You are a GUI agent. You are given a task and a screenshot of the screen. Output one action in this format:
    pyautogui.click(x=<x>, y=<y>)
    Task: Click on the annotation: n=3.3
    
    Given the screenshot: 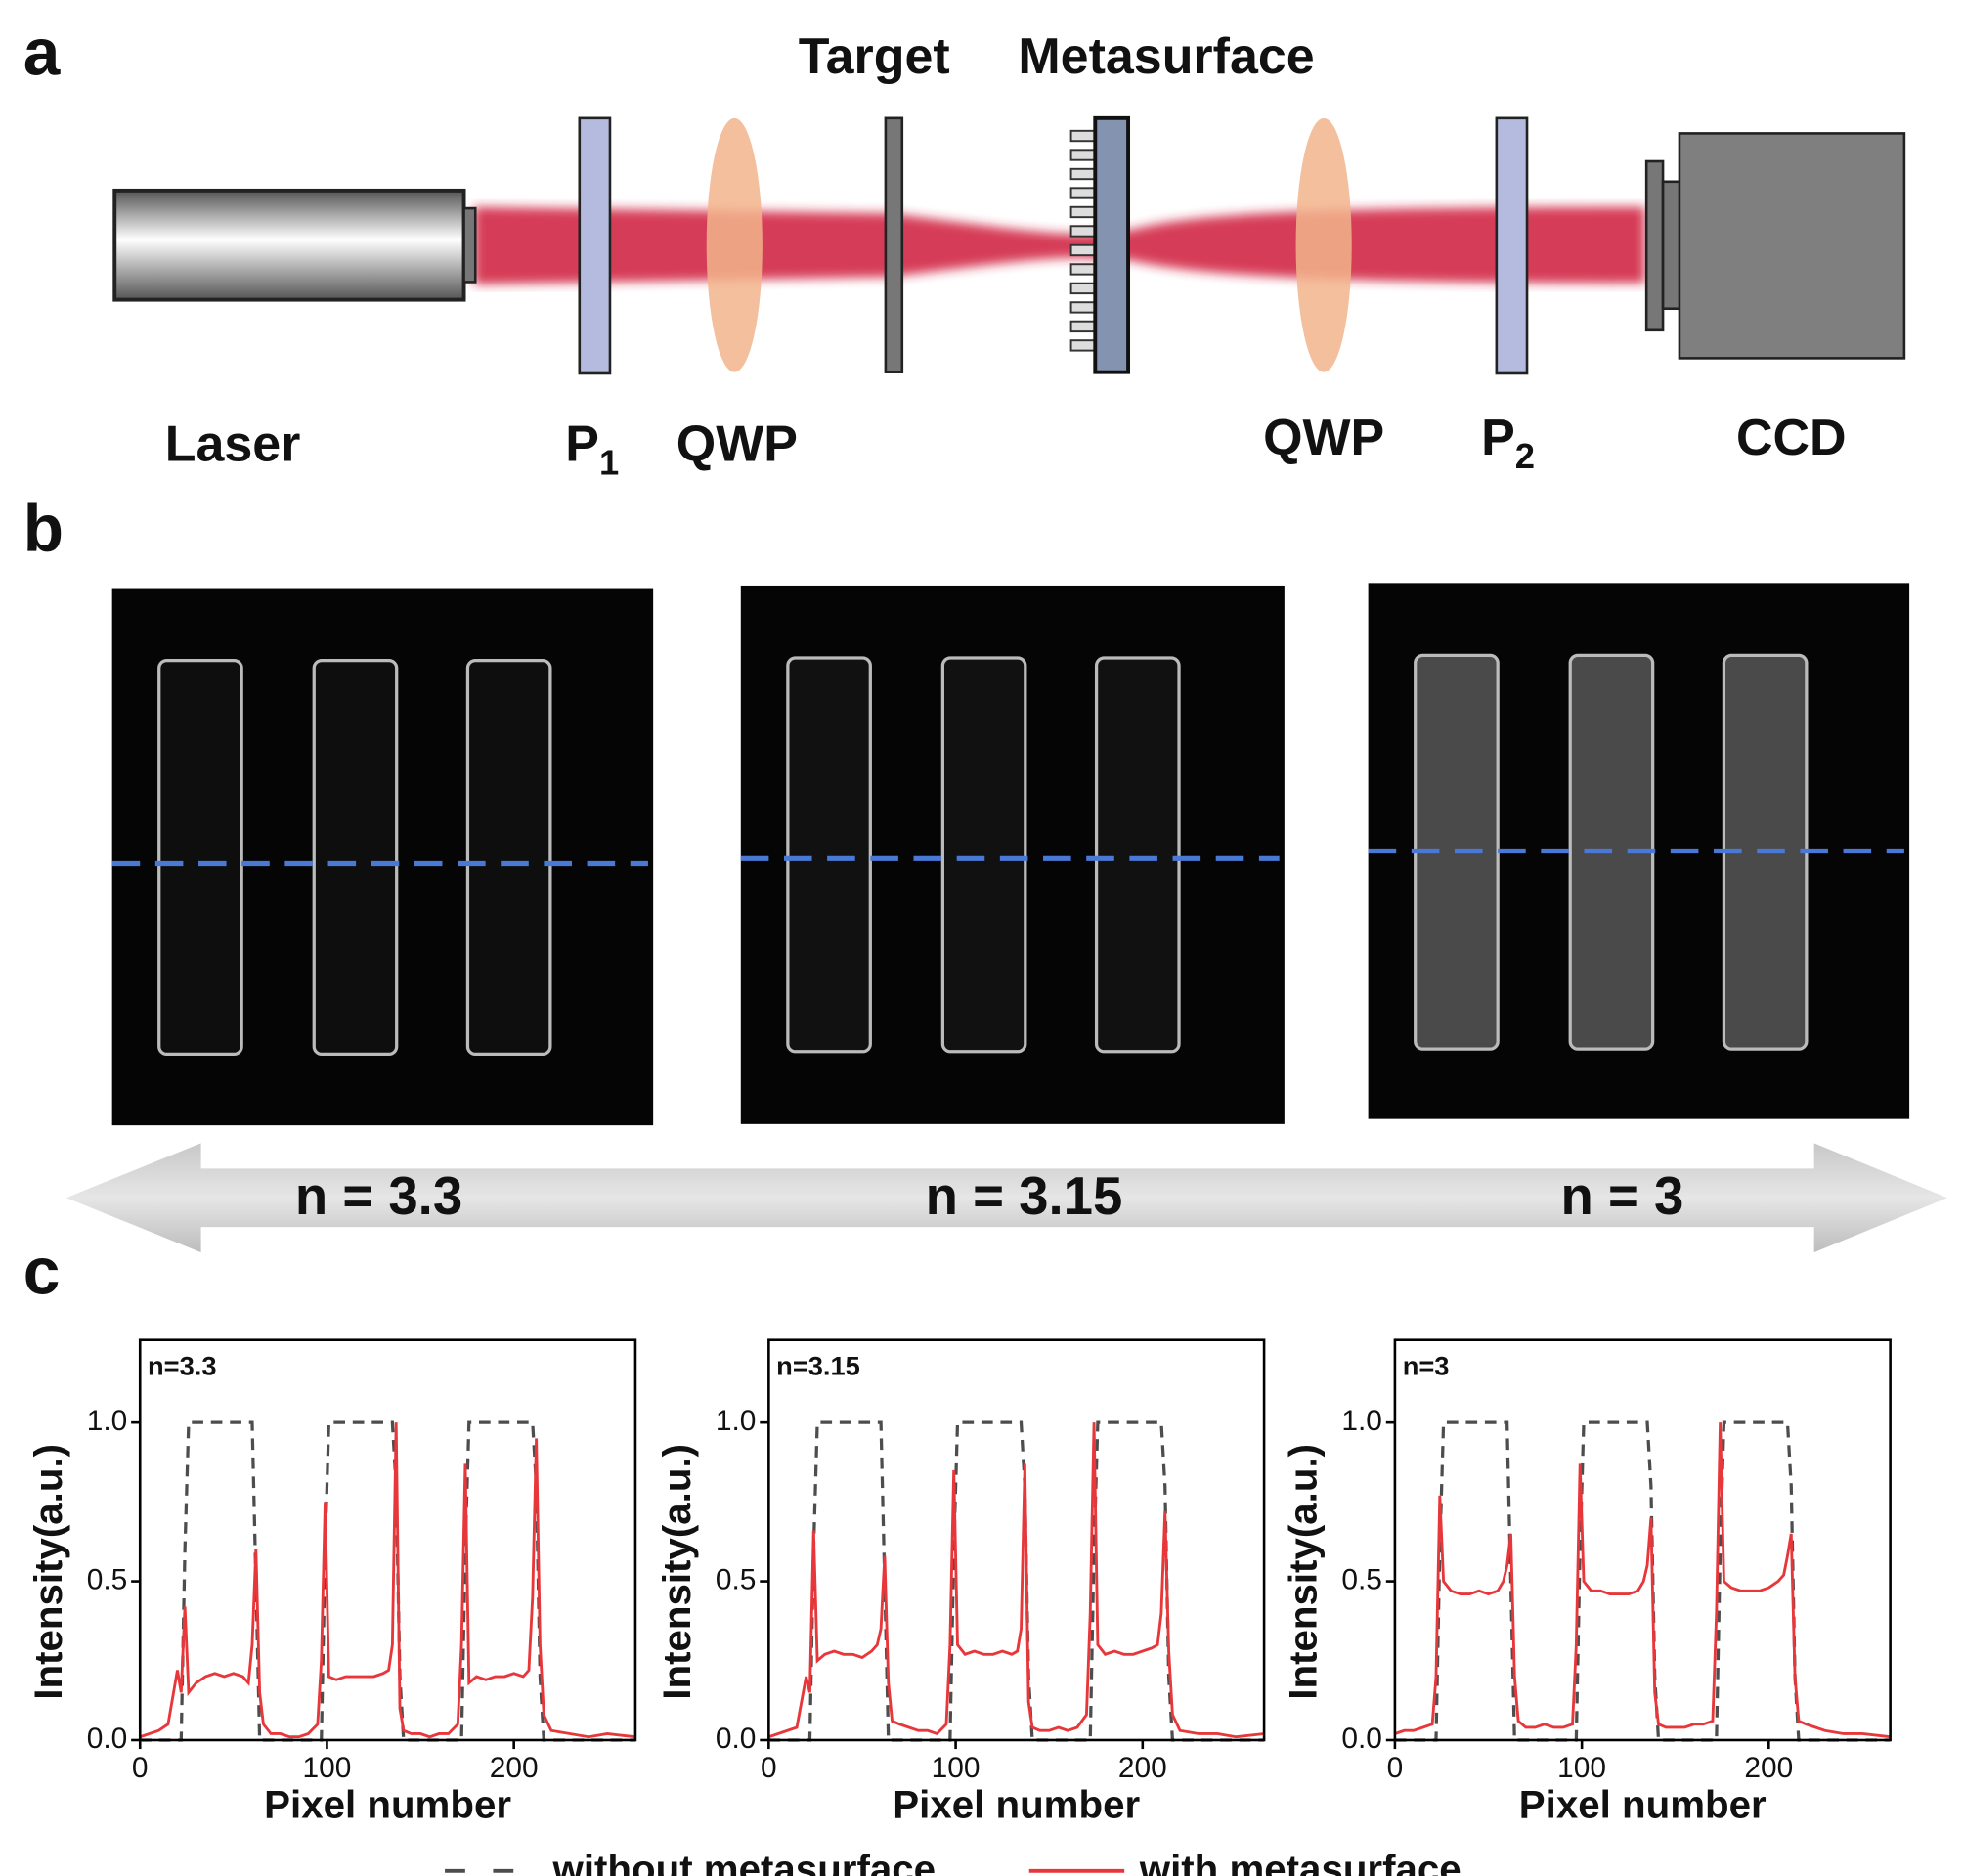 What is the action you would take?
    pyautogui.click(x=182, y=1366)
    